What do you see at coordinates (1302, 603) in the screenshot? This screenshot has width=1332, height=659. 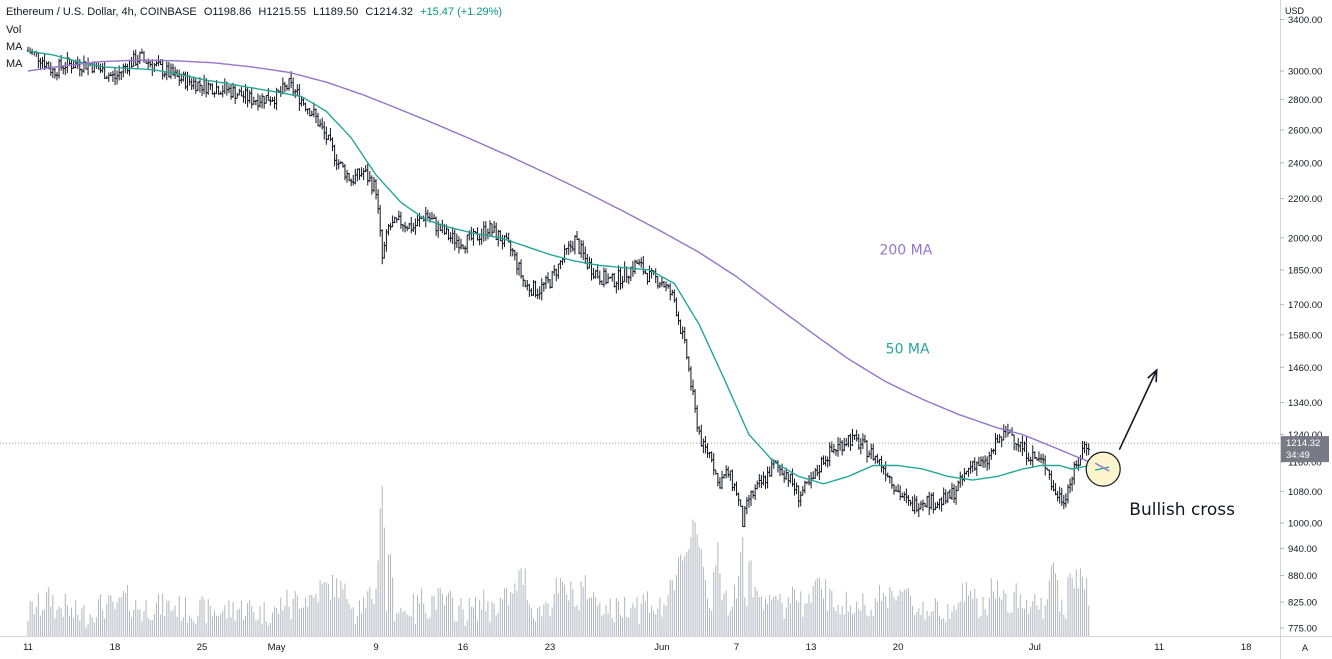 I see `y-tick-label: 825.00` at bounding box center [1302, 603].